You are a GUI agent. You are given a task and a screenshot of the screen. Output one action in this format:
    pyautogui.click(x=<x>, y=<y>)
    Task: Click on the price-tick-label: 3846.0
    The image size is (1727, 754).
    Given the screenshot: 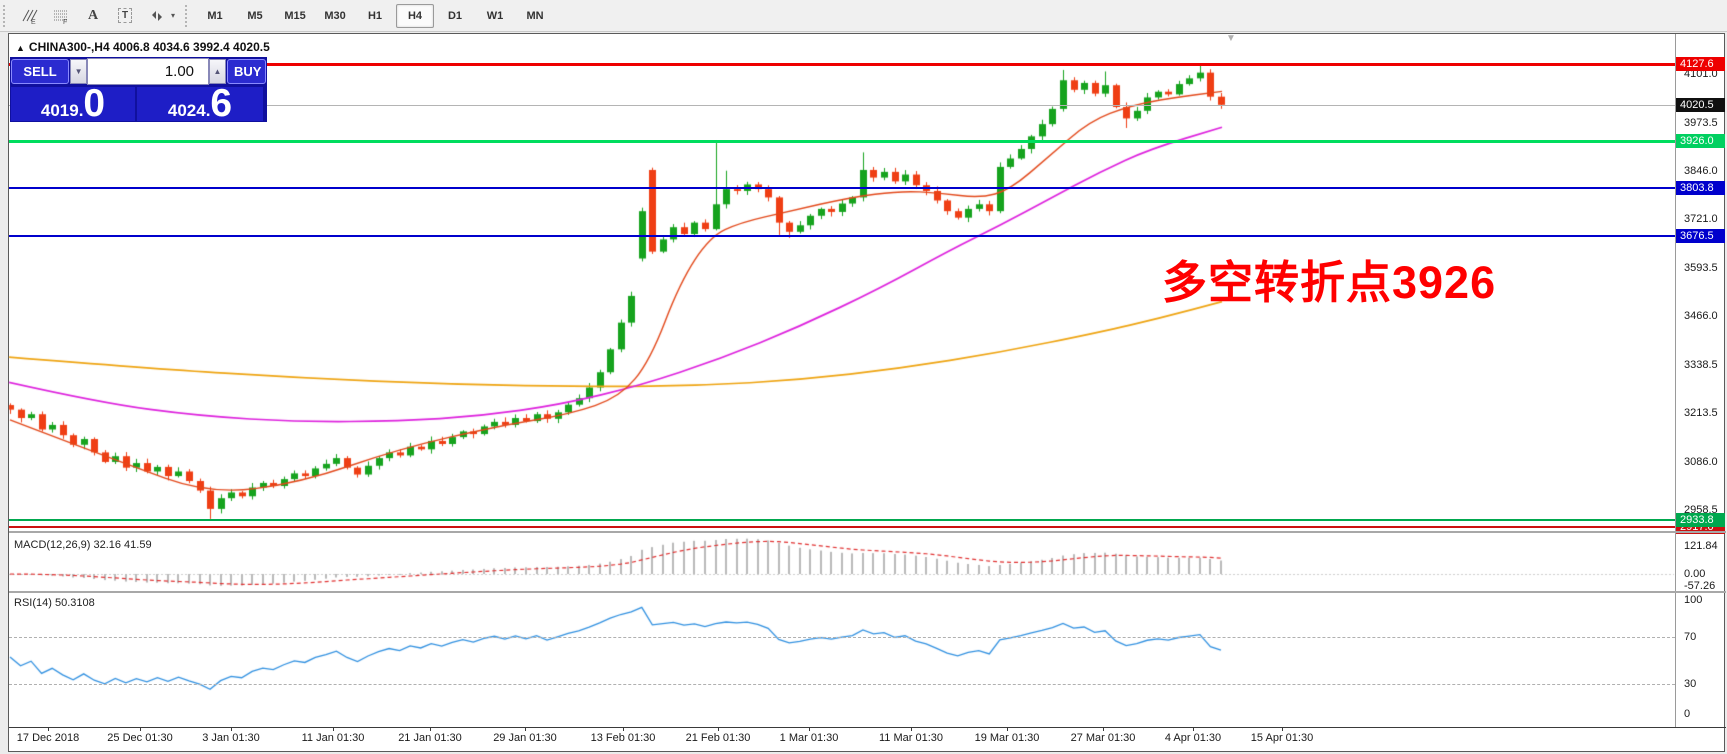 What is the action you would take?
    pyautogui.click(x=1701, y=171)
    